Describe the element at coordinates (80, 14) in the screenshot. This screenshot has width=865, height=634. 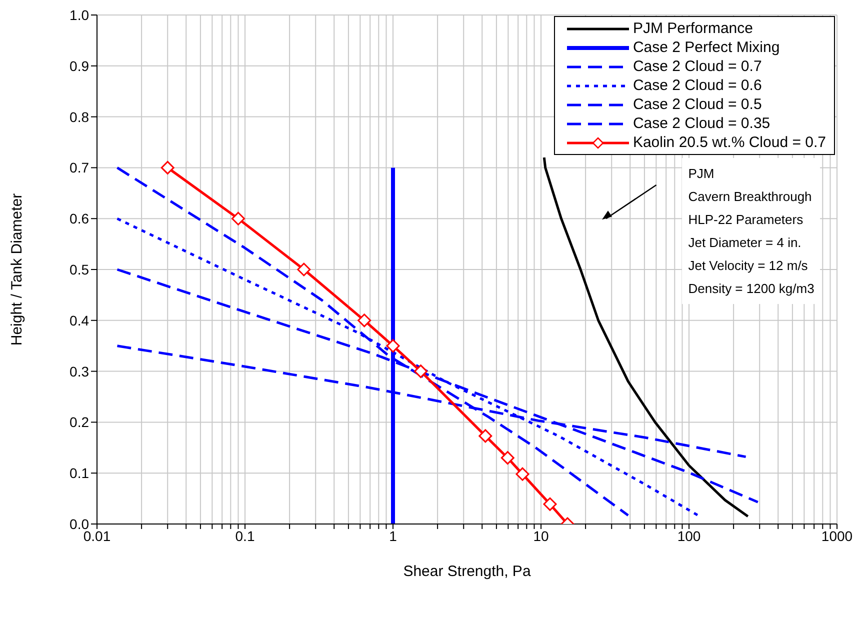
I see `y-tick-label: 1.0` at that location.